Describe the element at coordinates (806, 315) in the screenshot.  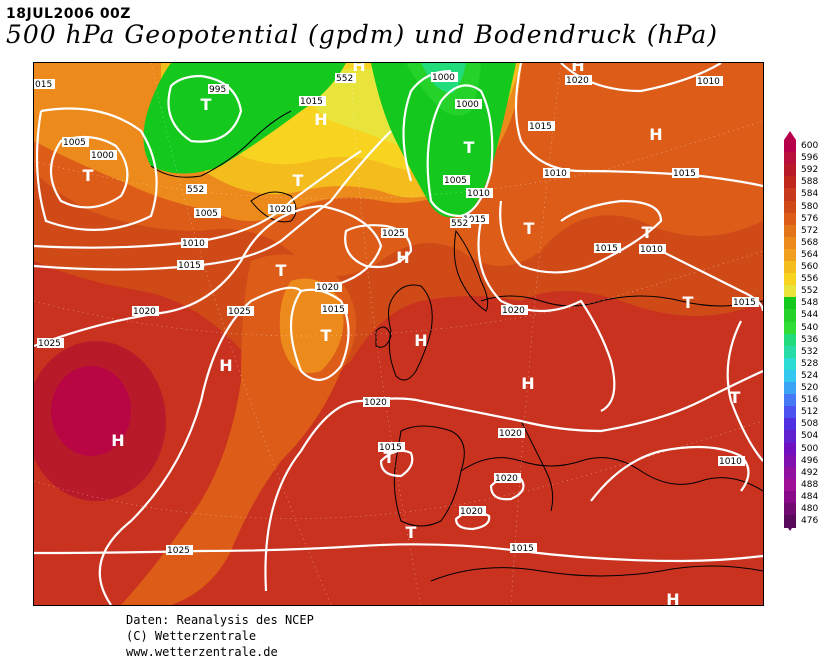
I see `legend-entry: 544` at that location.